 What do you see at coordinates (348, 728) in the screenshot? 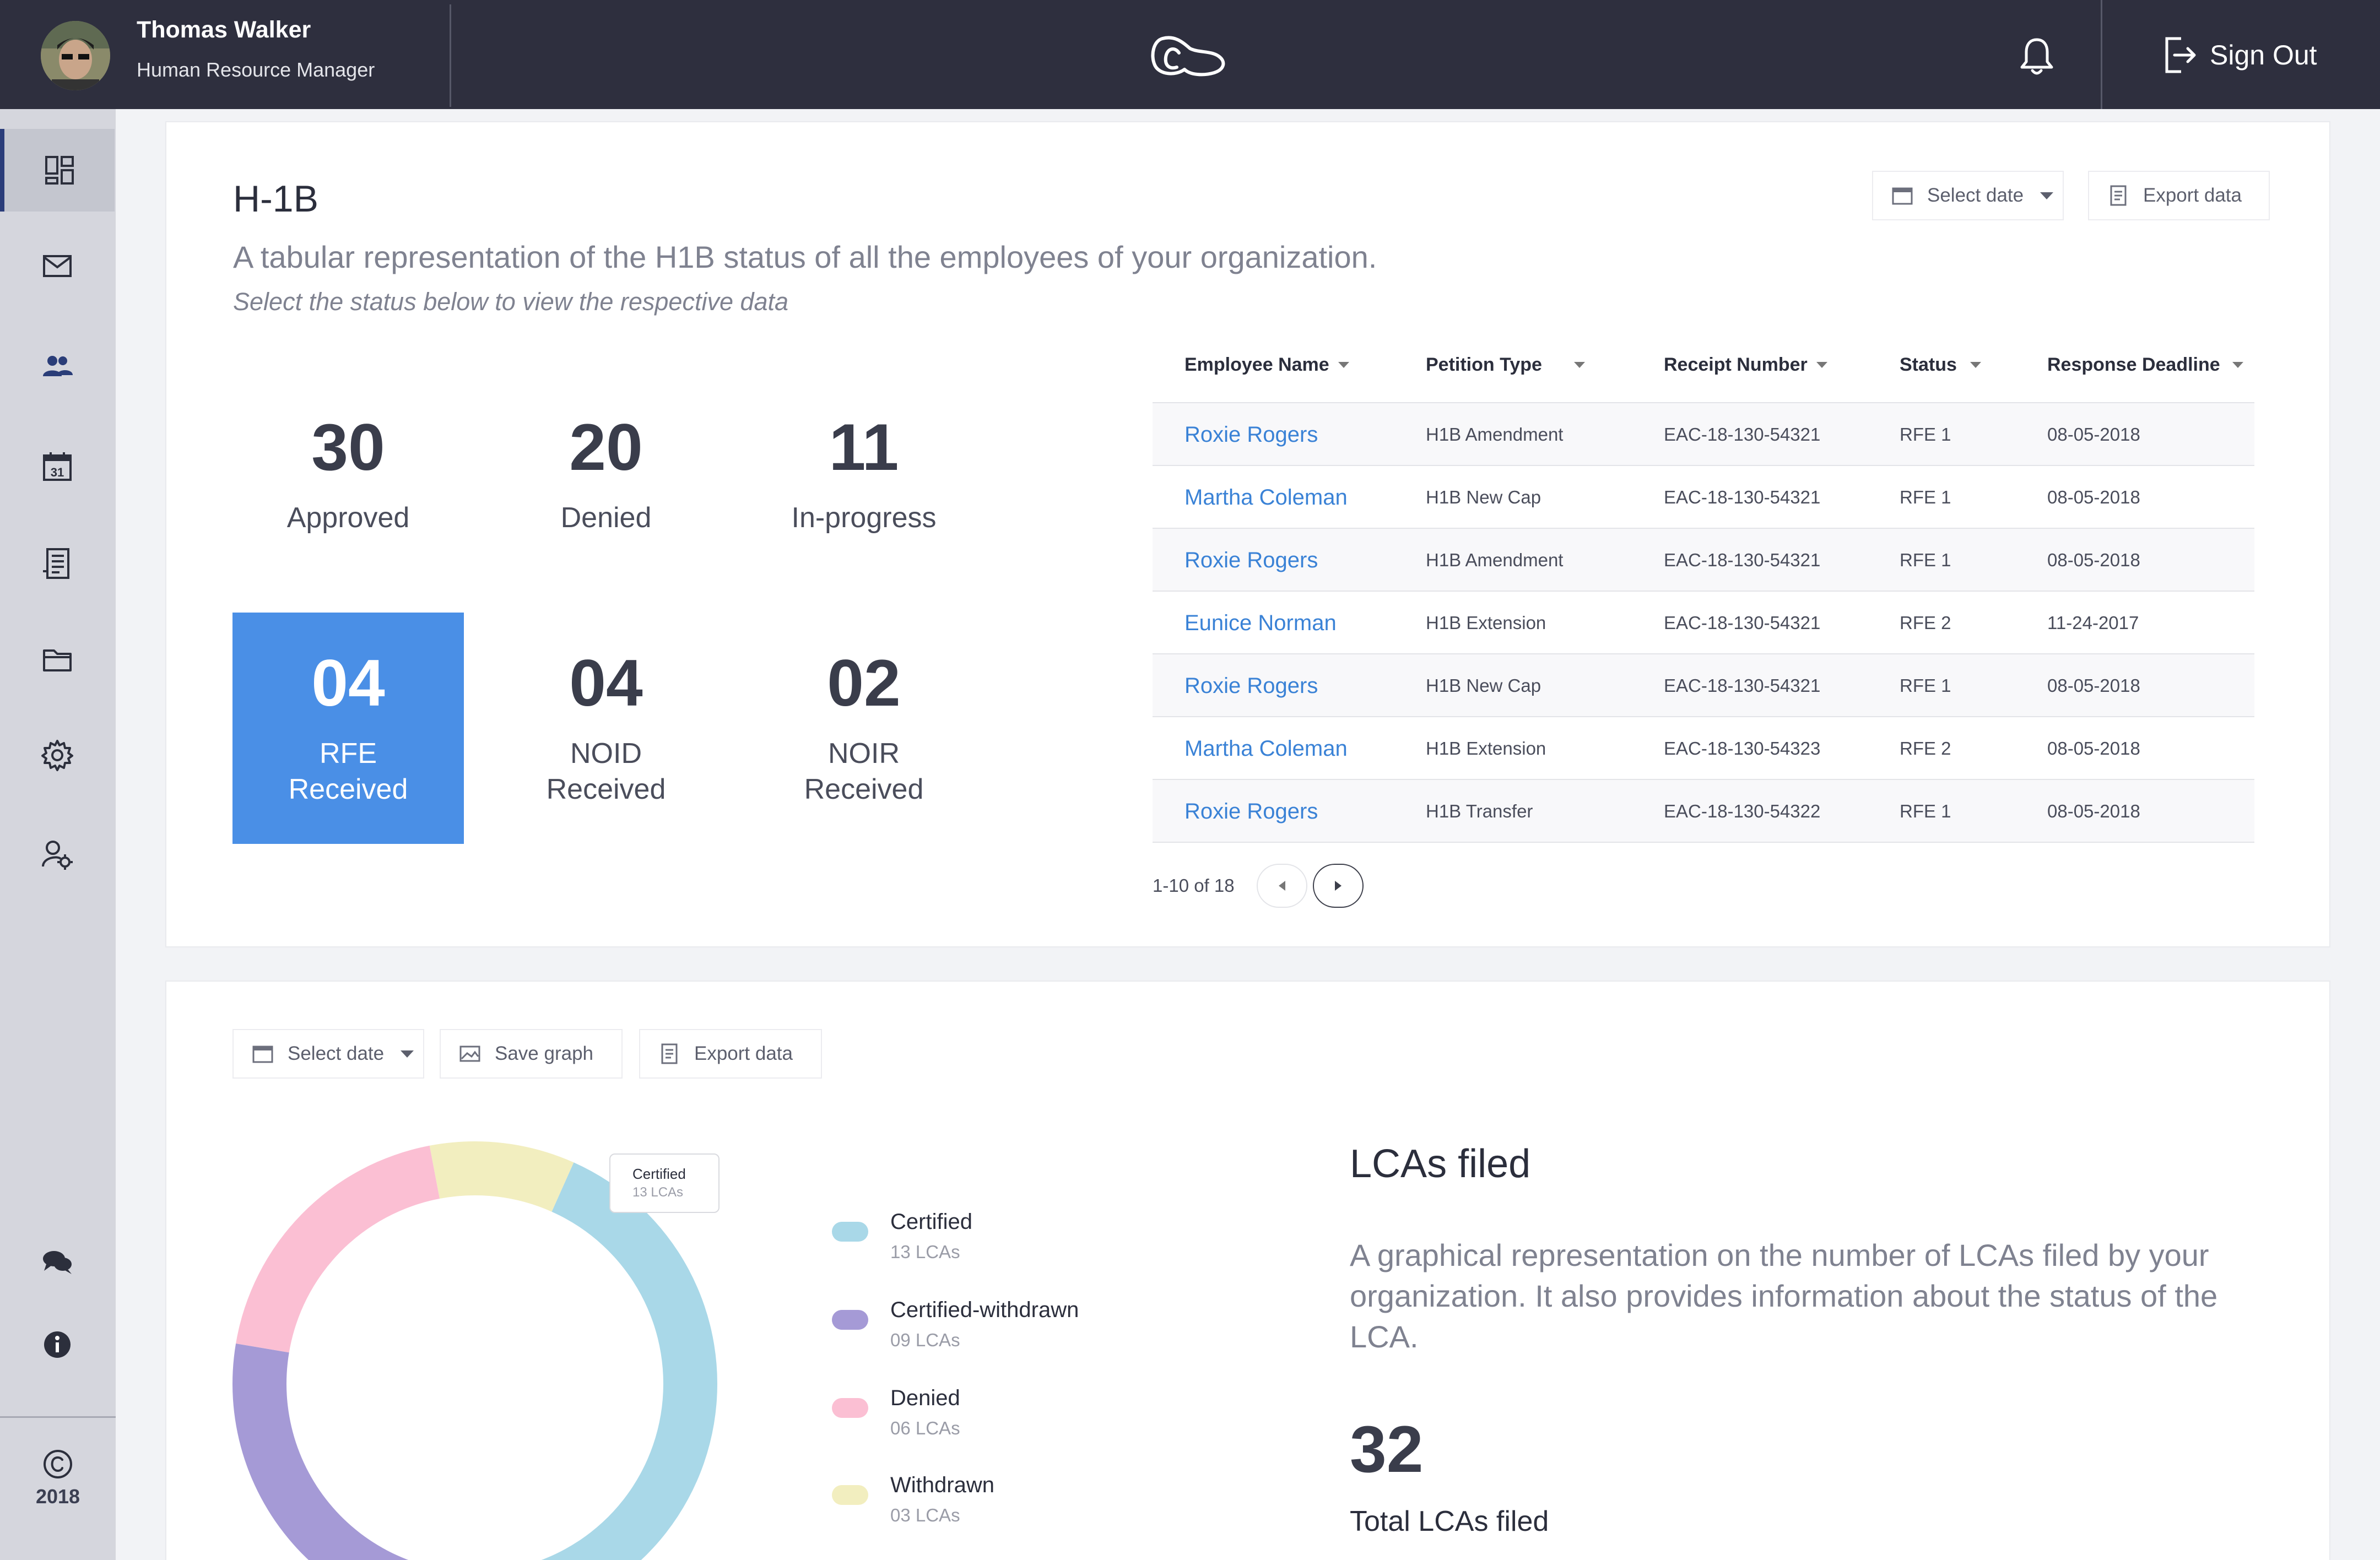
I see `stat-rfe-received: 04 RFE Received` at bounding box center [348, 728].